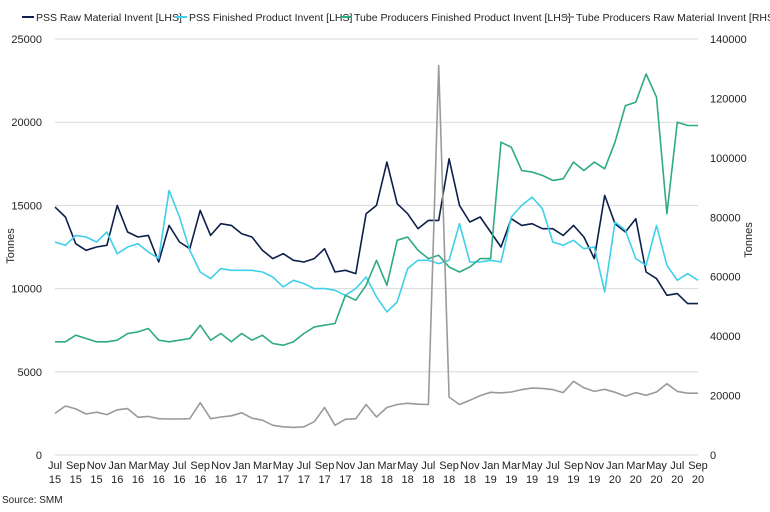  Describe the element at coordinates (30, 373) in the screenshot. I see `left-y-tick-label: 5000` at that location.